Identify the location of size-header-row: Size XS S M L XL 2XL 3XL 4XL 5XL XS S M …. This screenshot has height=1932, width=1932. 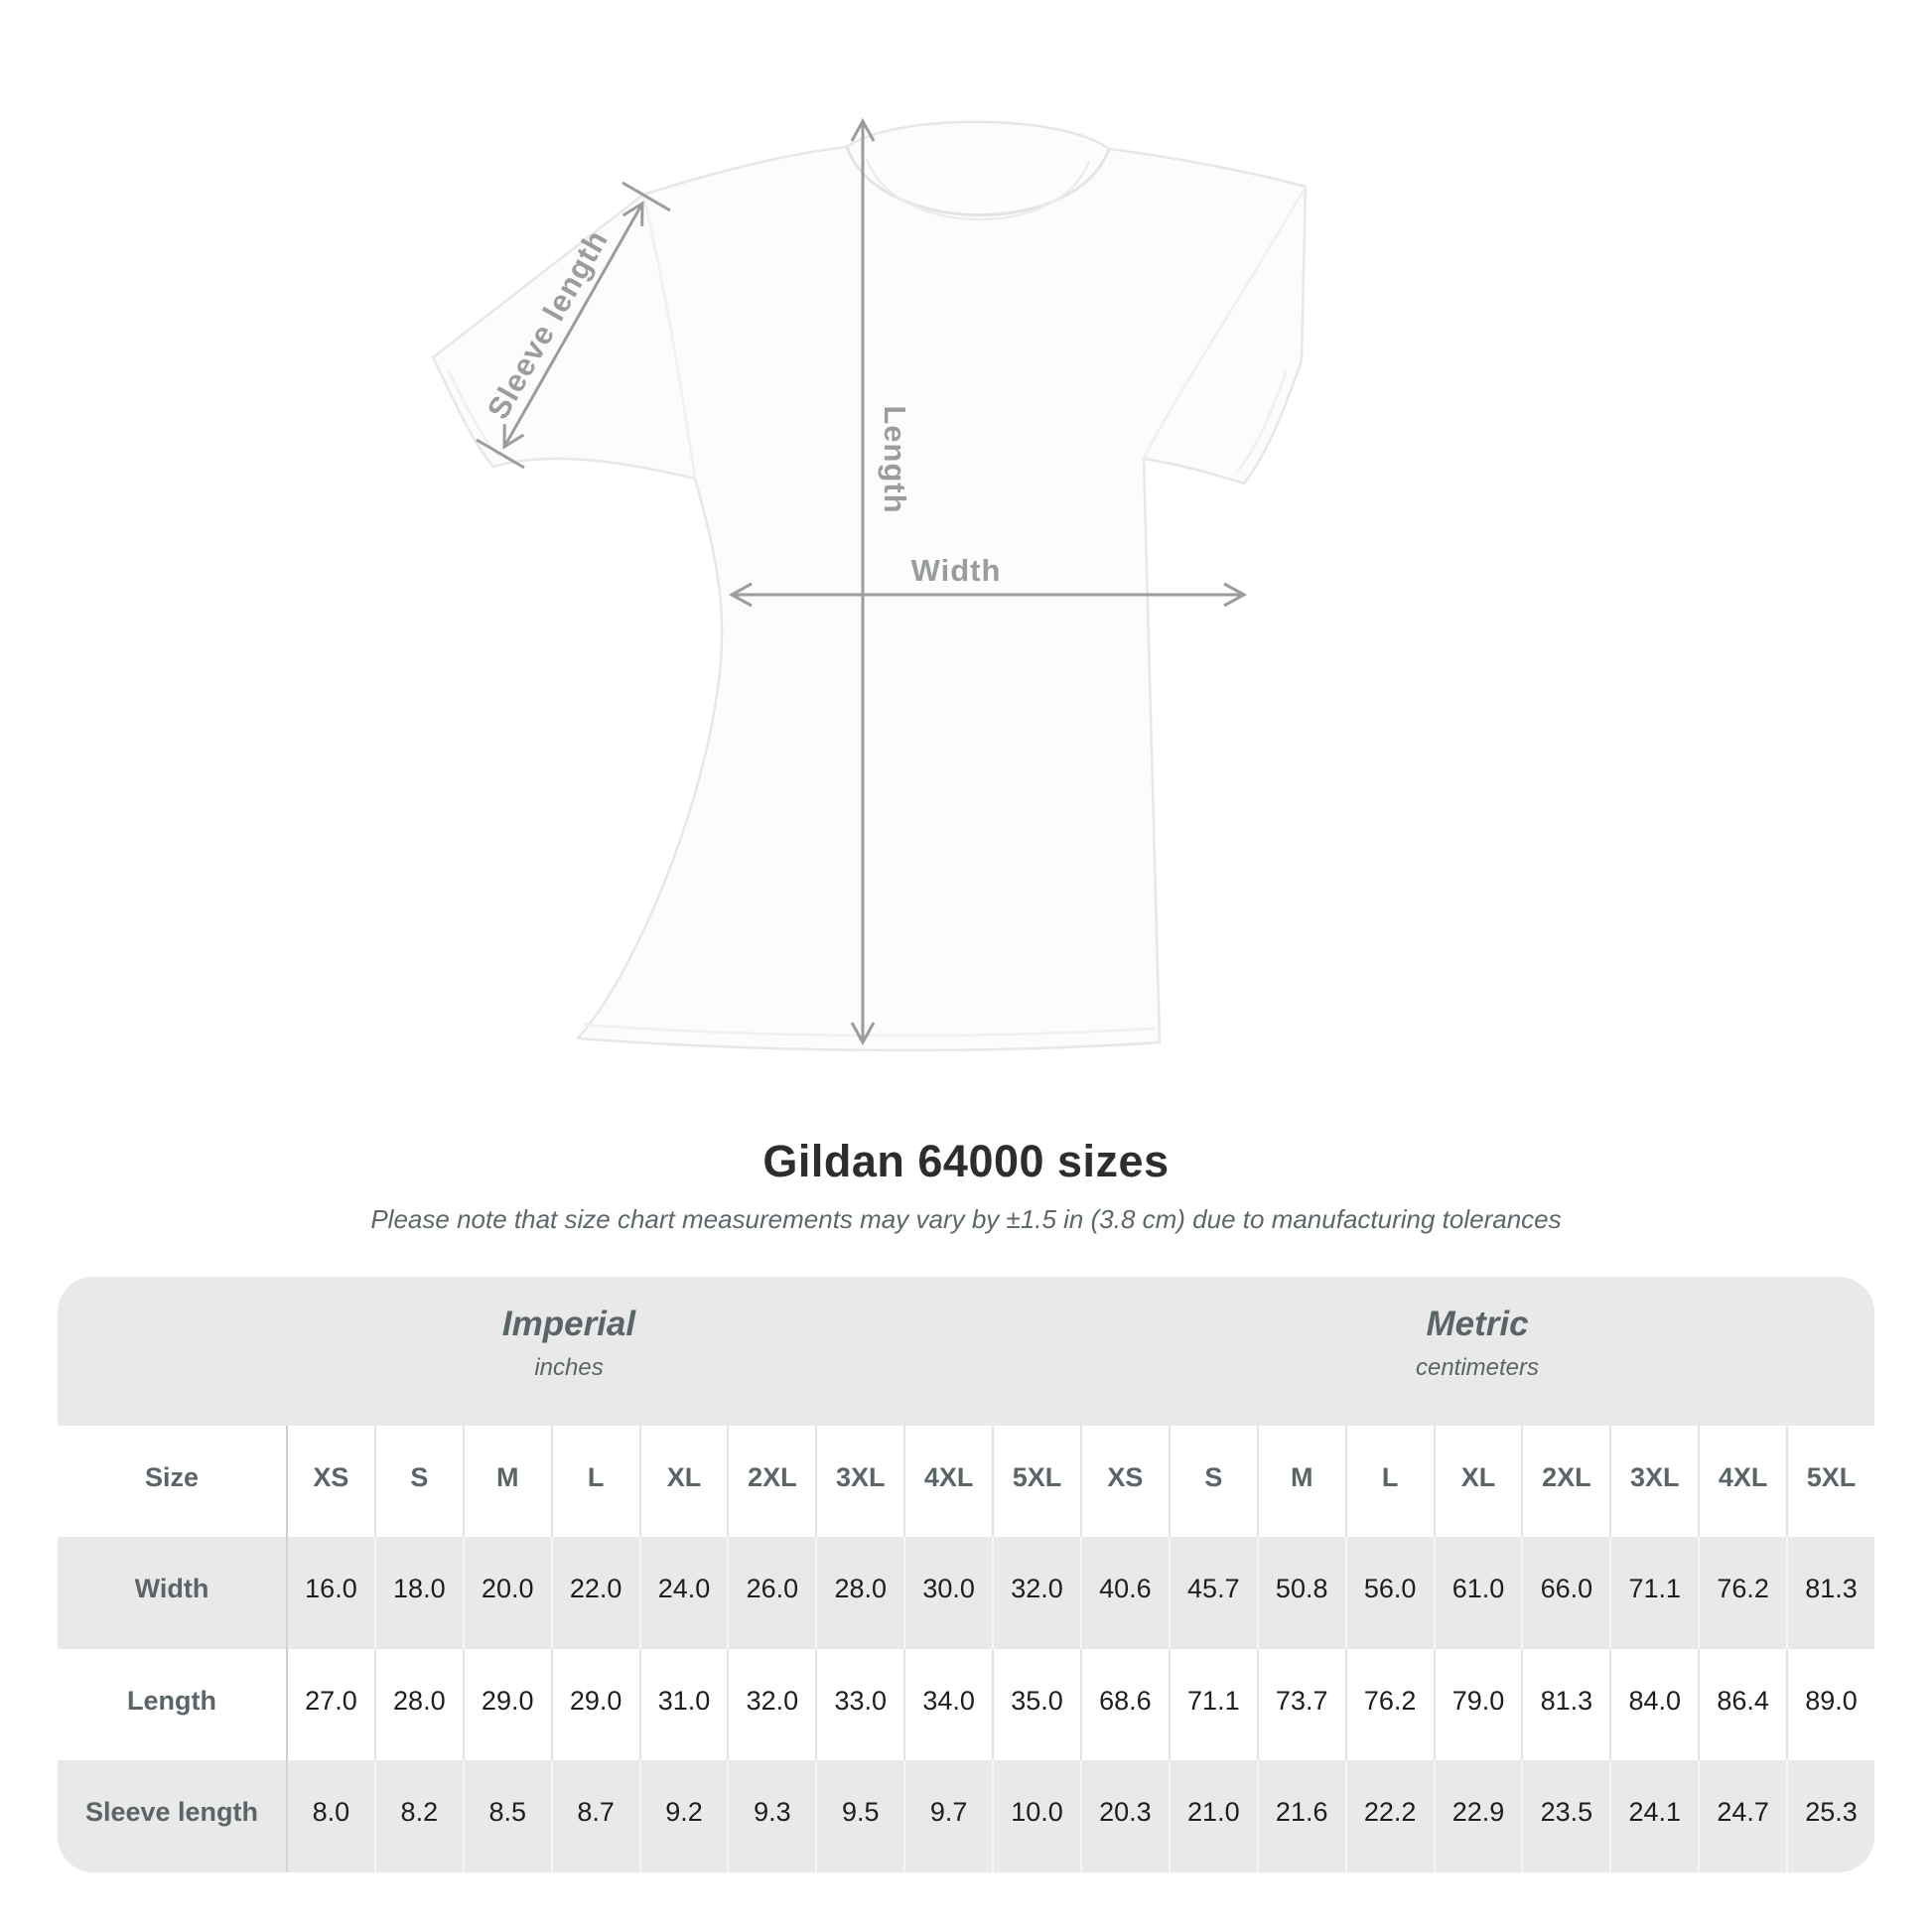
(966, 1481).